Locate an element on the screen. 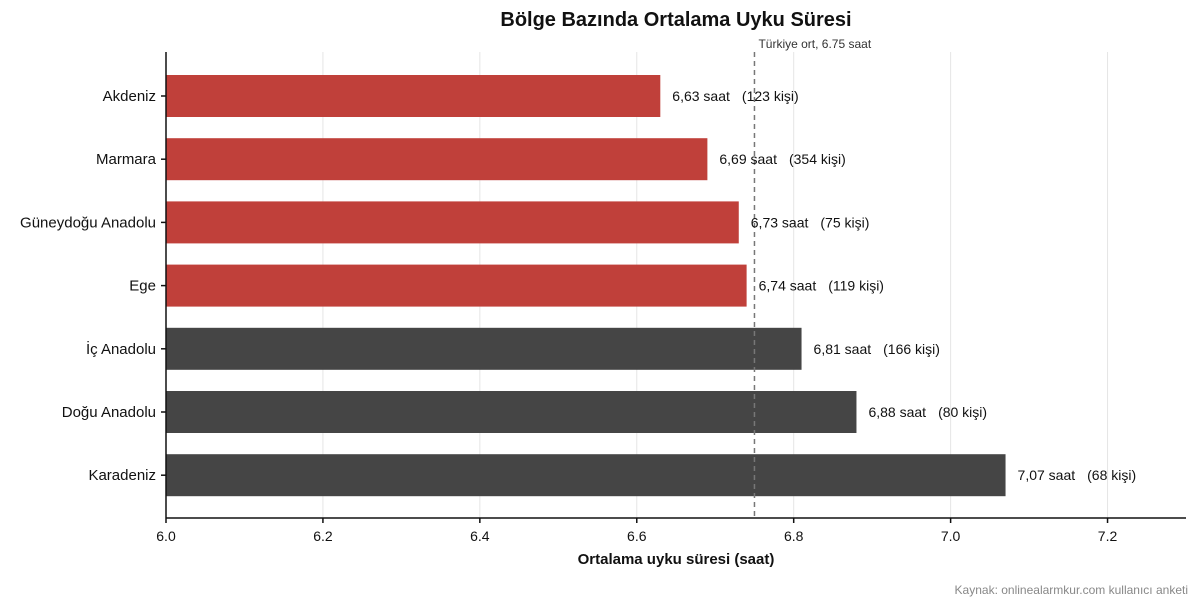 The width and height of the screenshot is (1200, 606). value-label: 6,81 saat is located at coordinates (843, 349).